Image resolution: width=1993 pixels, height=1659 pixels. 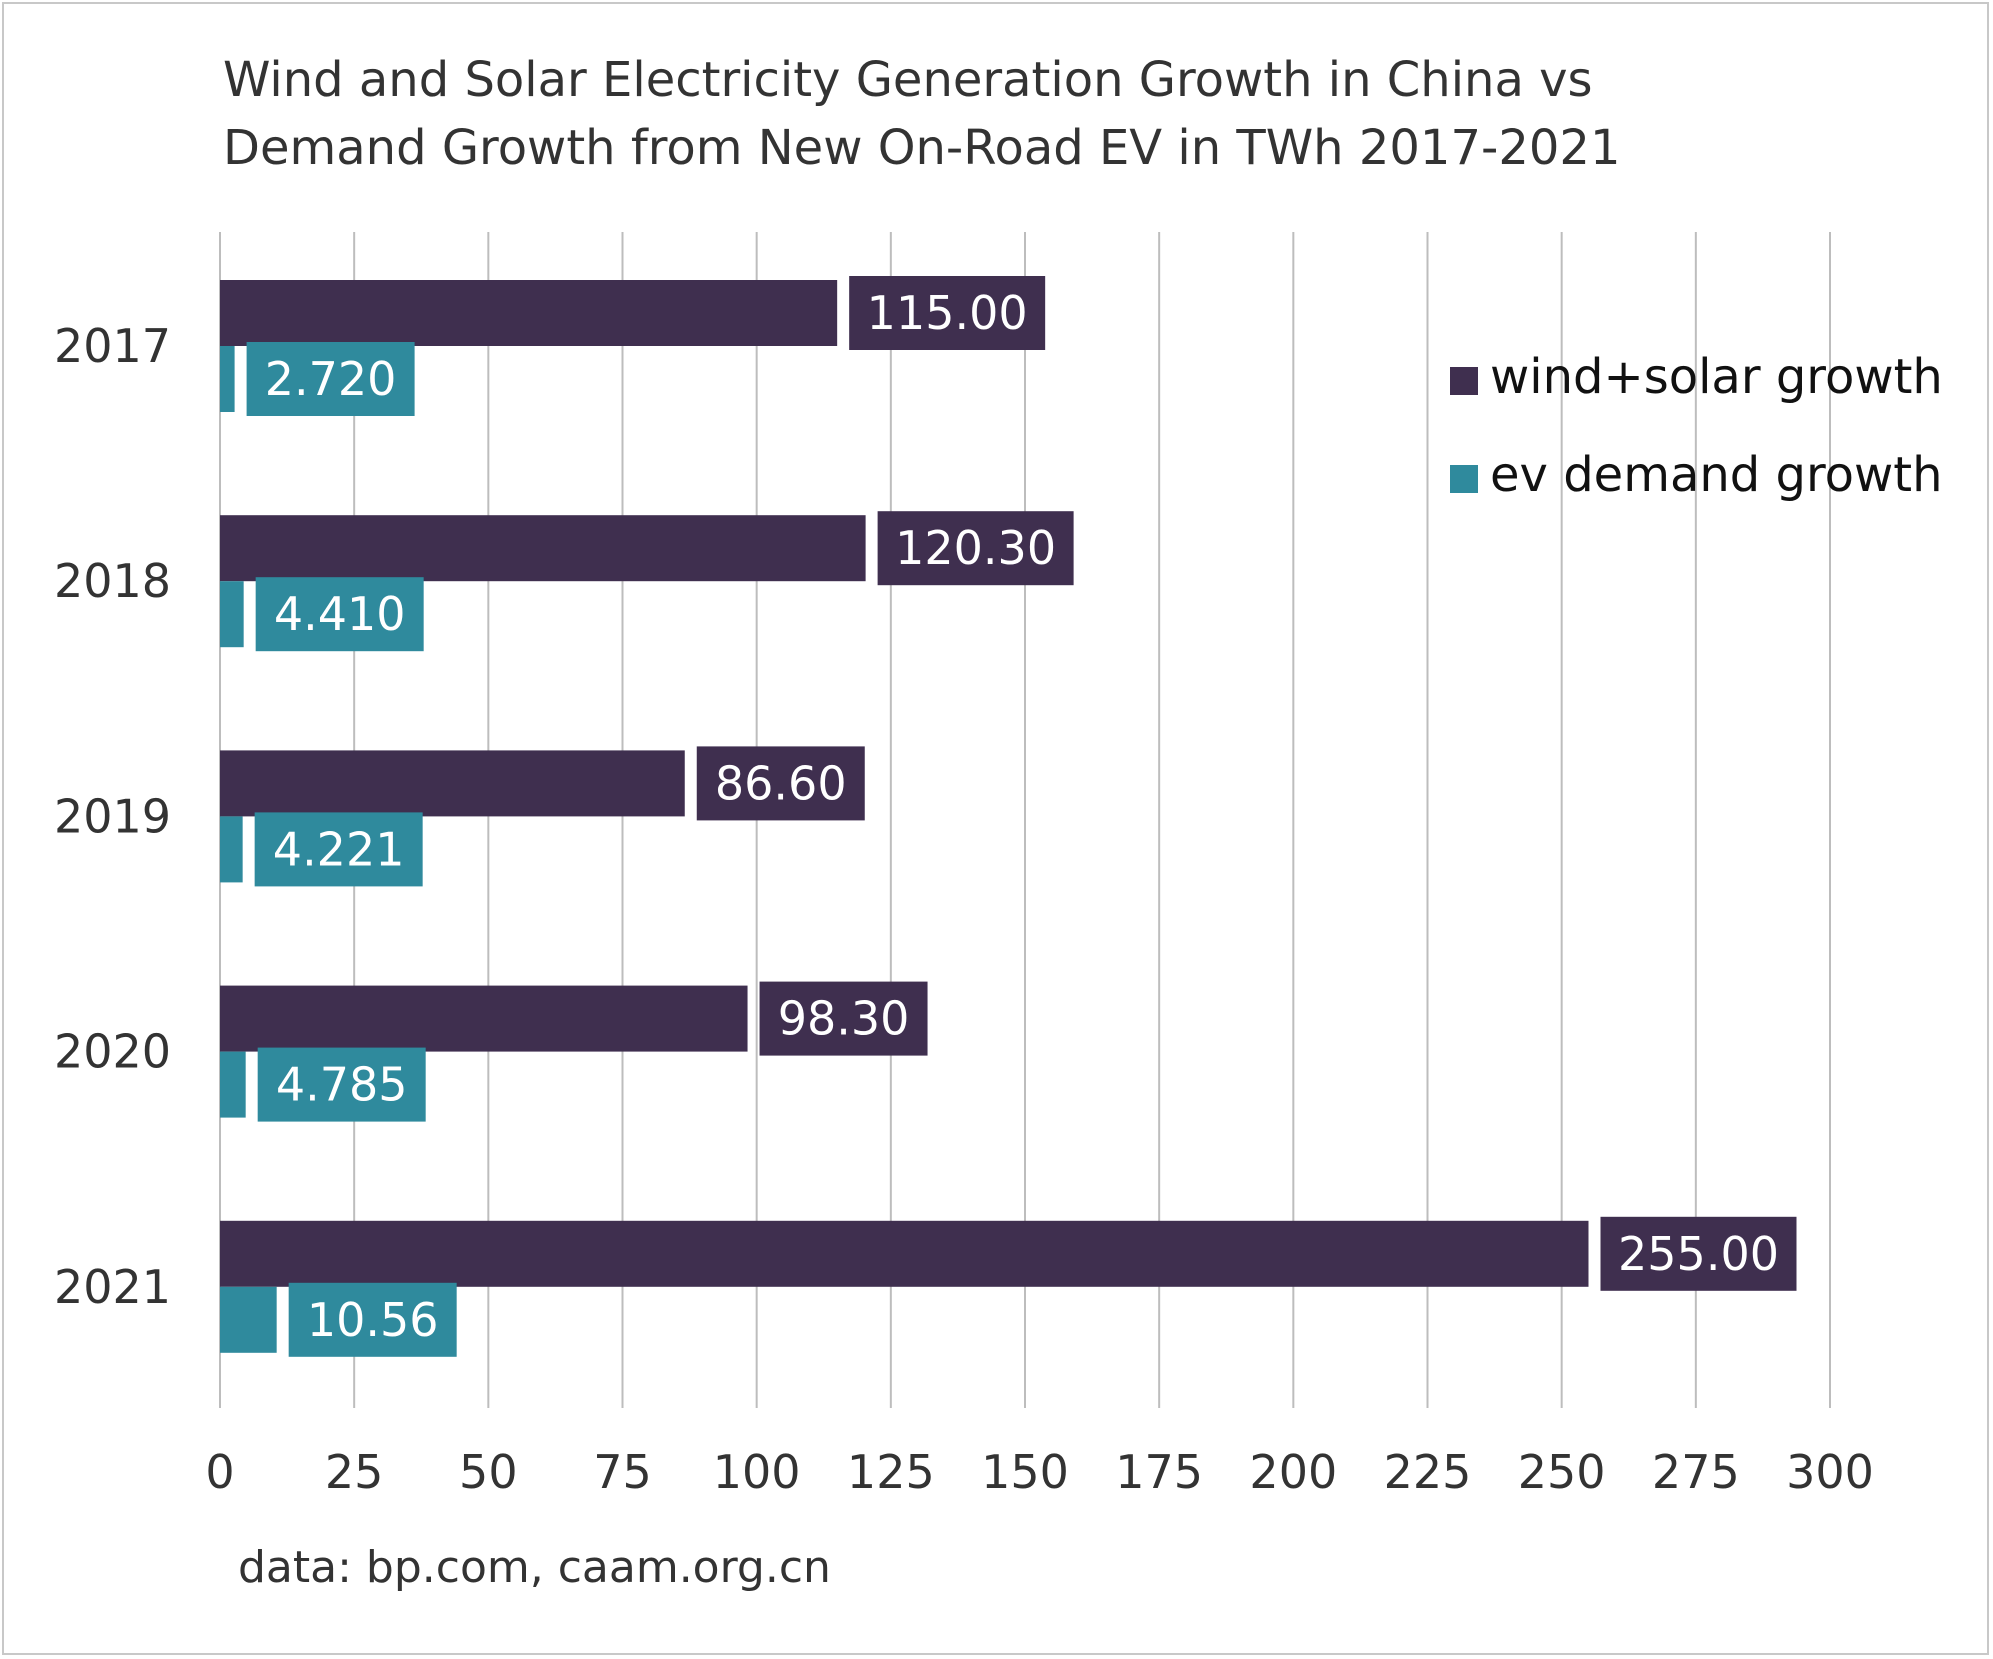 What do you see at coordinates (622, 1472) in the screenshot?
I see `x-tick-label: 75` at bounding box center [622, 1472].